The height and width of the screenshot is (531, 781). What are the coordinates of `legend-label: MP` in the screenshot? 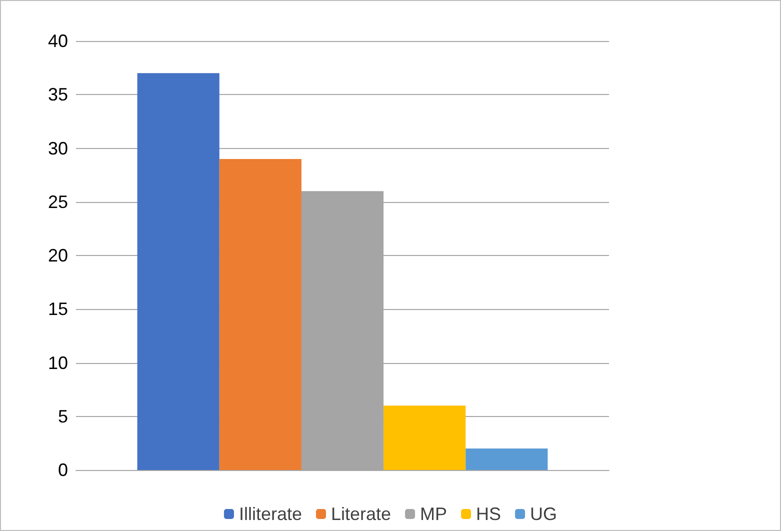 It's located at (434, 514).